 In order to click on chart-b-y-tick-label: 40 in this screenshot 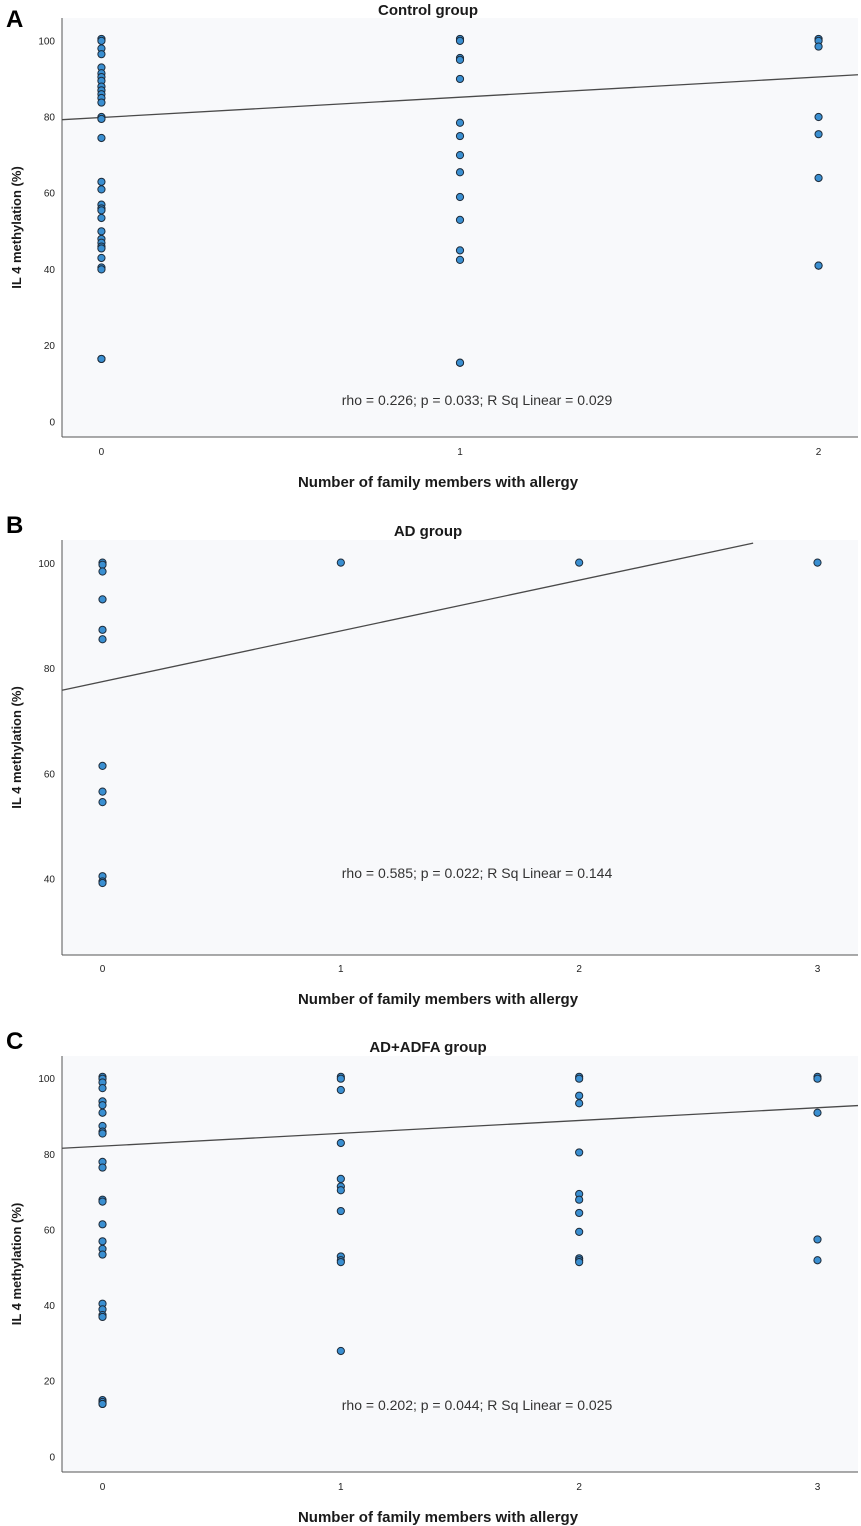, I will do `click(50, 879)`.